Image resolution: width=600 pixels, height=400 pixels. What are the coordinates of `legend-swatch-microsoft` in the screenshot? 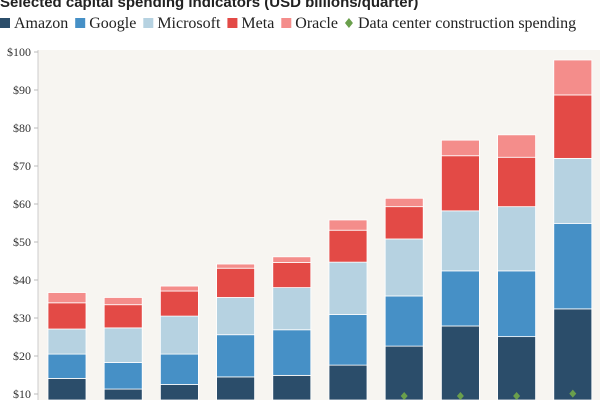 It's located at (148, 23).